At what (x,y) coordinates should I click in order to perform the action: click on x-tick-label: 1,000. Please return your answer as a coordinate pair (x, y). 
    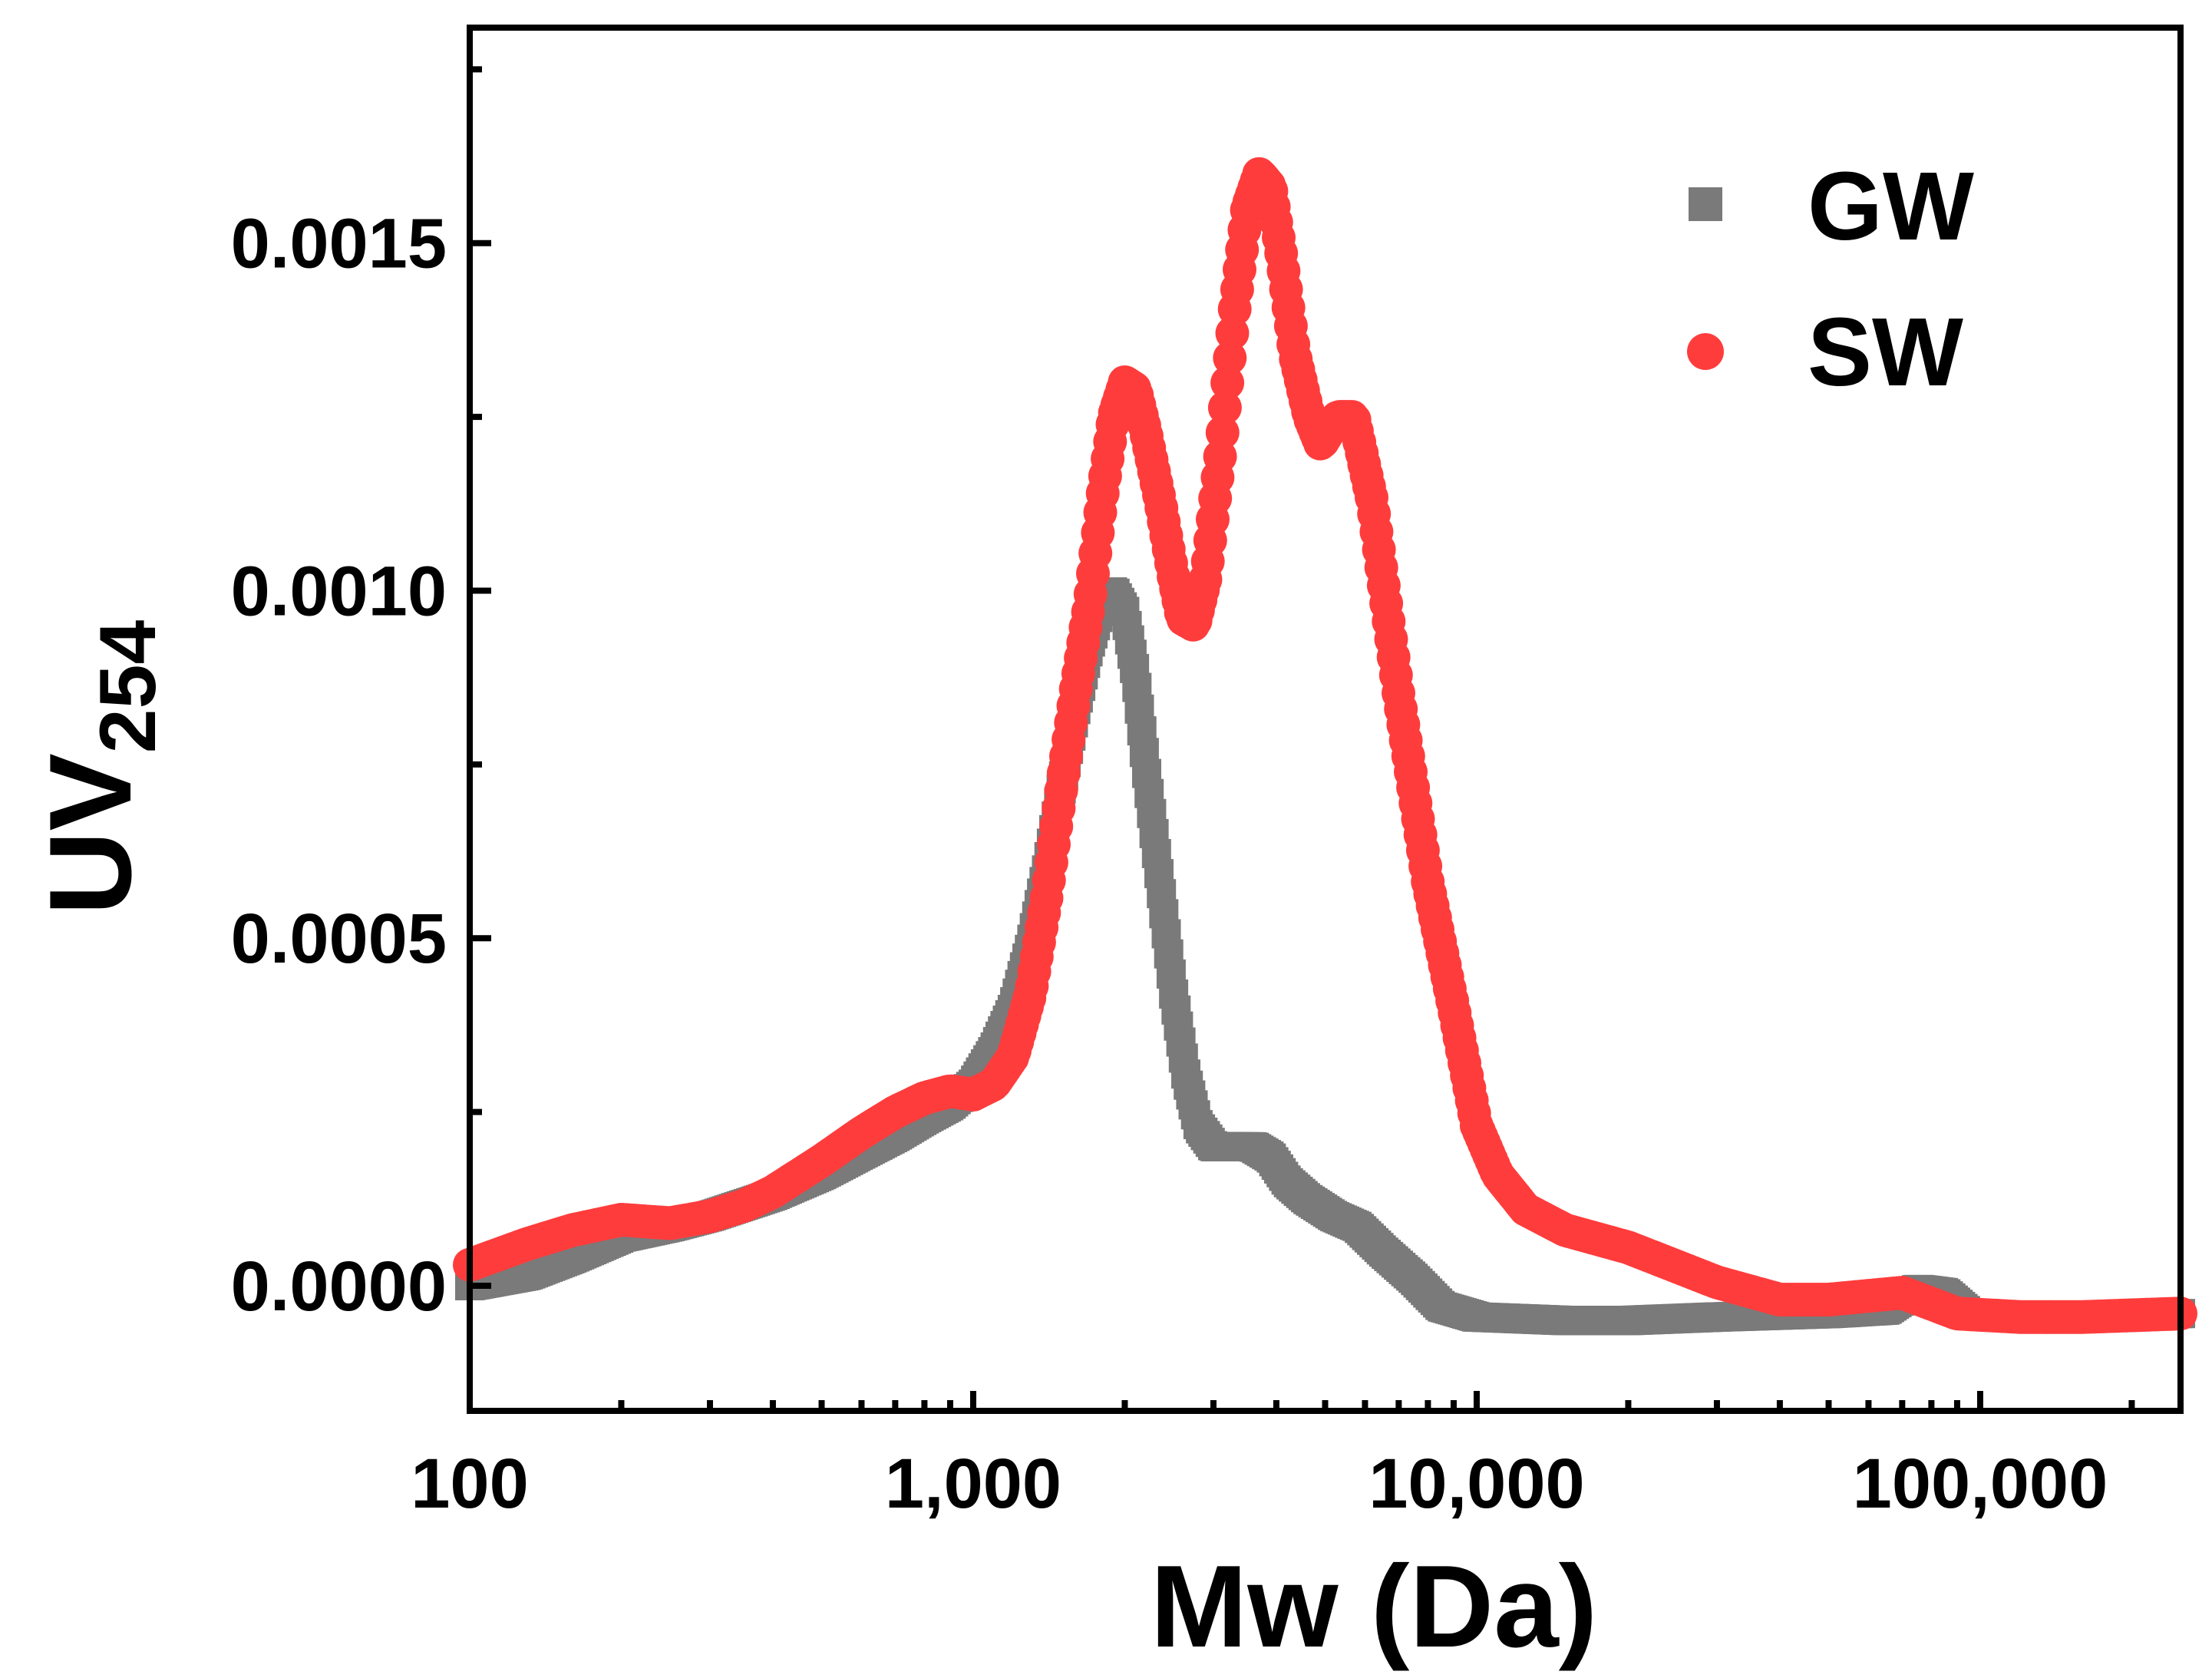
    Looking at the image, I should click on (973, 1484).